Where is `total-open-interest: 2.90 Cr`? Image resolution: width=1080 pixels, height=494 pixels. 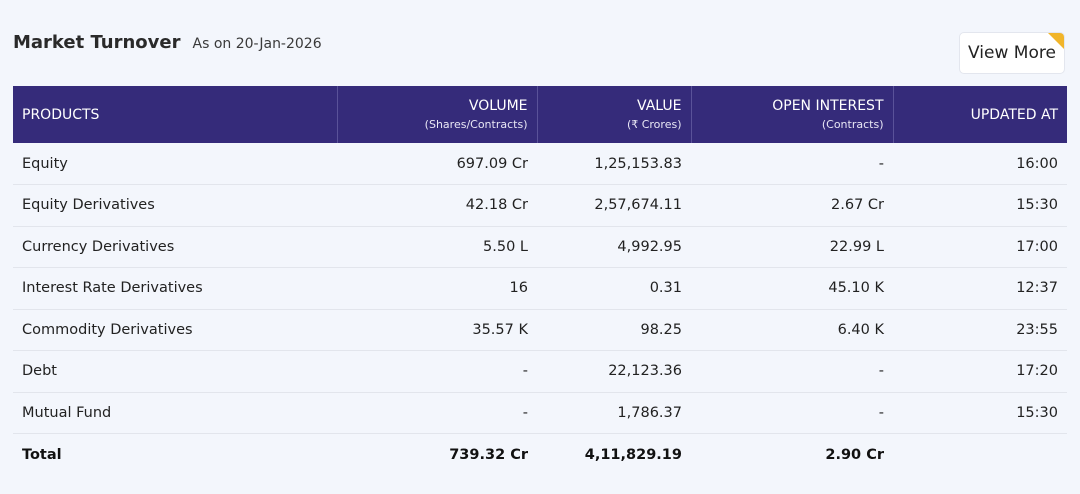
total-open-interest: 2.90 Cr is located at coordinates (854, 454).